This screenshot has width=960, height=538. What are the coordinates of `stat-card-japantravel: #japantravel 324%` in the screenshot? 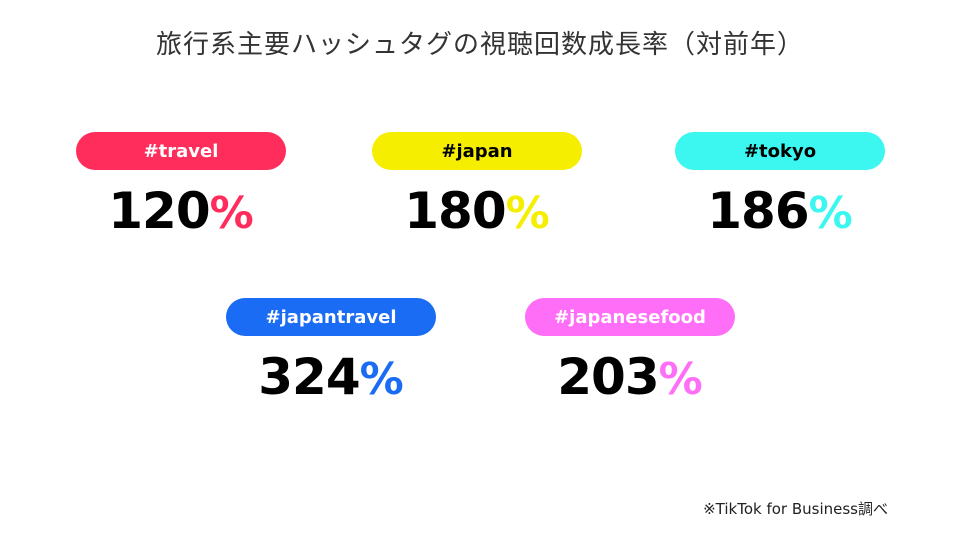 It's located at (331, 352).